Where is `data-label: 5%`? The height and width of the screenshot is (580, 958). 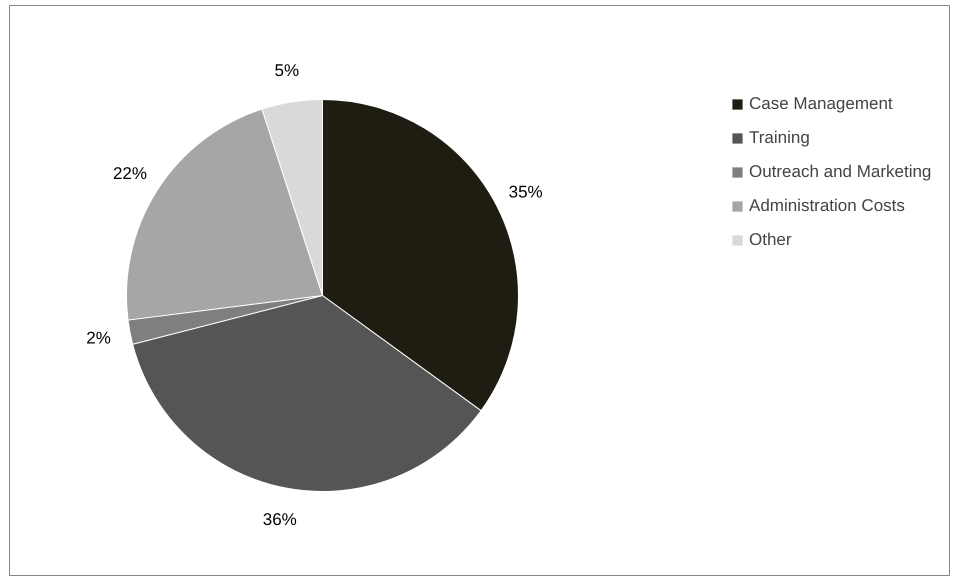
data-label: 5% is located at coordinates (287, 70).